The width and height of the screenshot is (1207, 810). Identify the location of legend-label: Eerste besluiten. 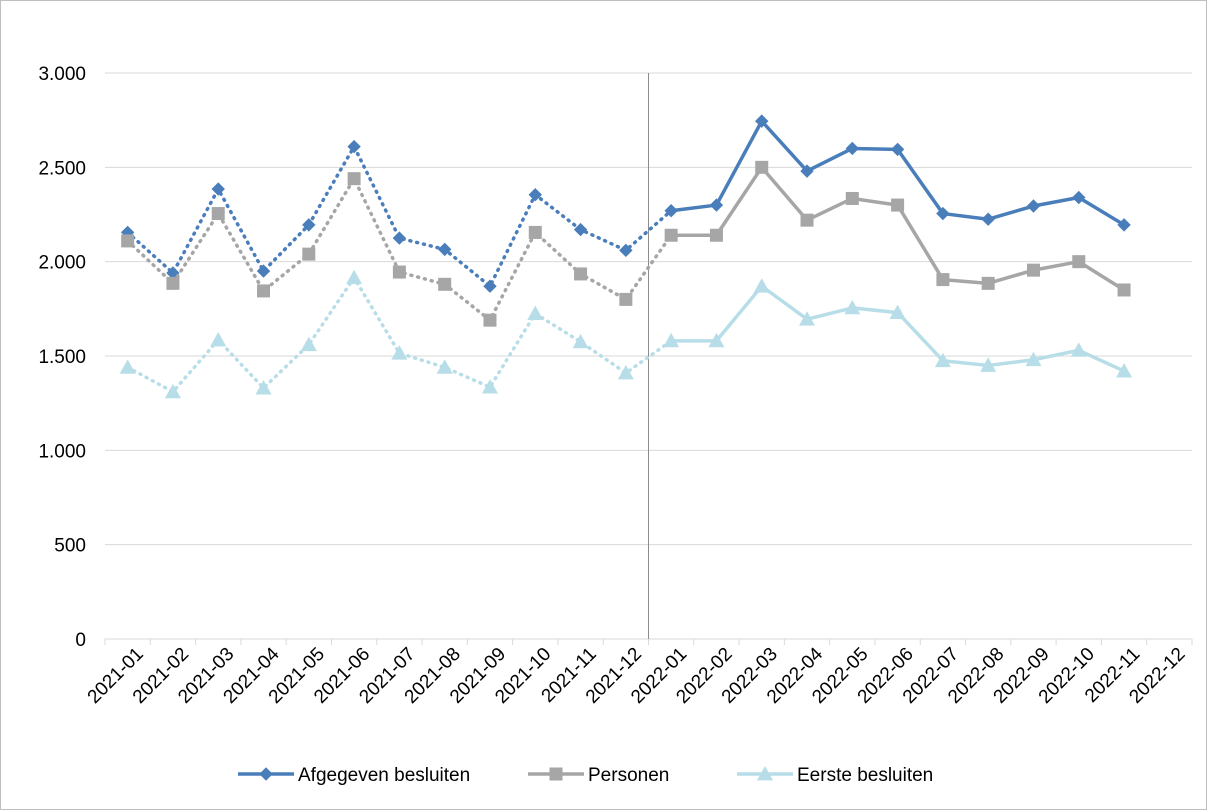
(865, 775).